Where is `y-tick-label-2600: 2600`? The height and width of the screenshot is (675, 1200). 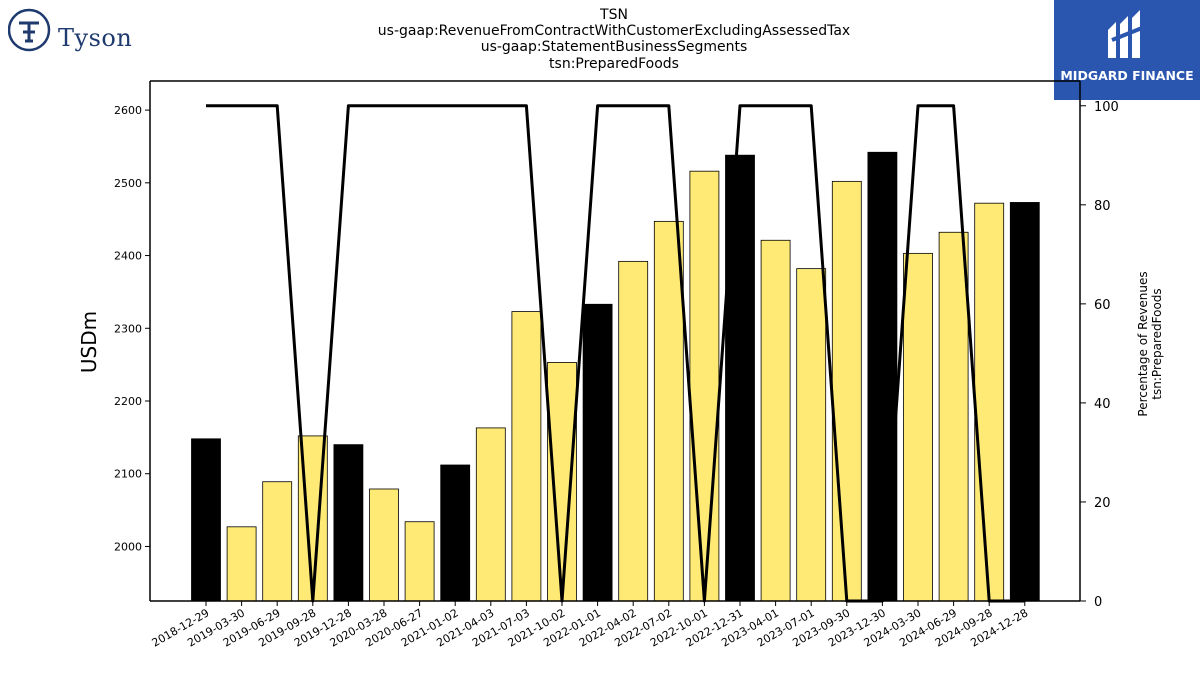 y-tick-label-2600: 2600 is located at coordinates (128, 110).